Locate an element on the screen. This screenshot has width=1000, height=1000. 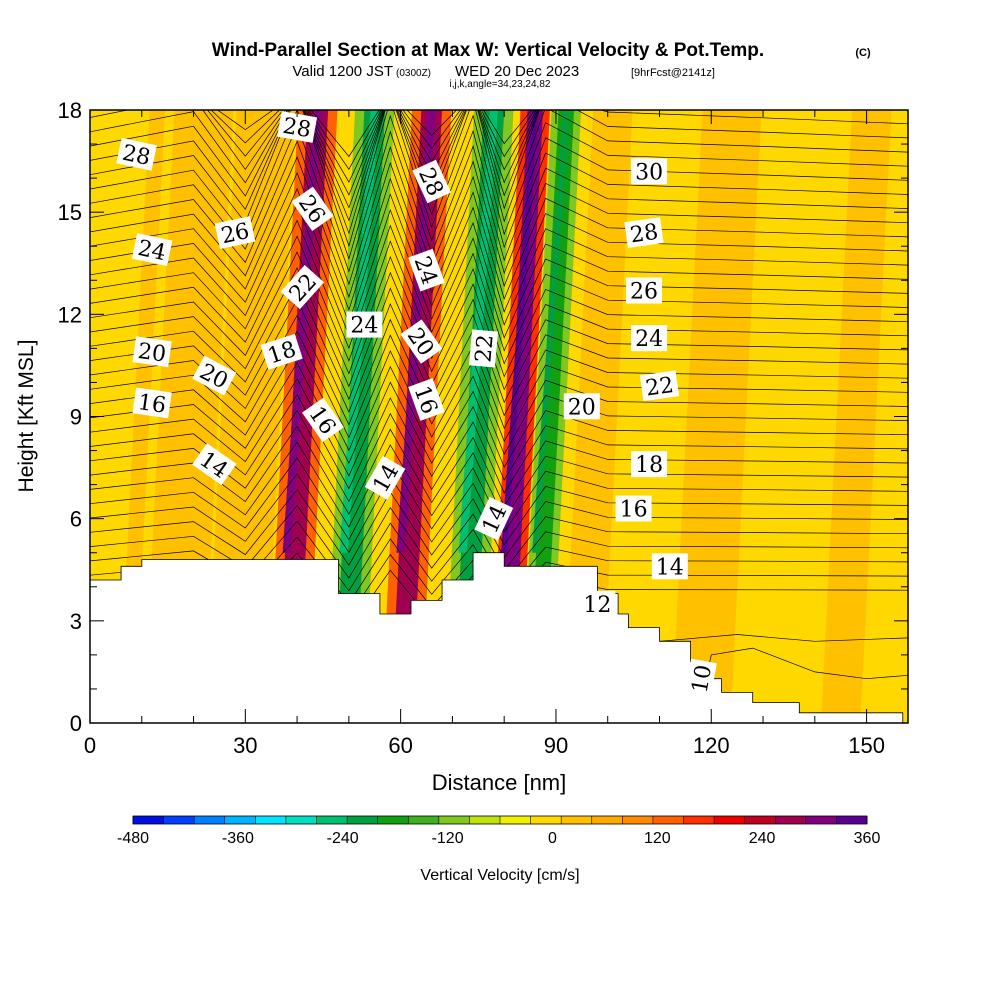
theta-label-text: 10 is located at coordinates (702, 679).